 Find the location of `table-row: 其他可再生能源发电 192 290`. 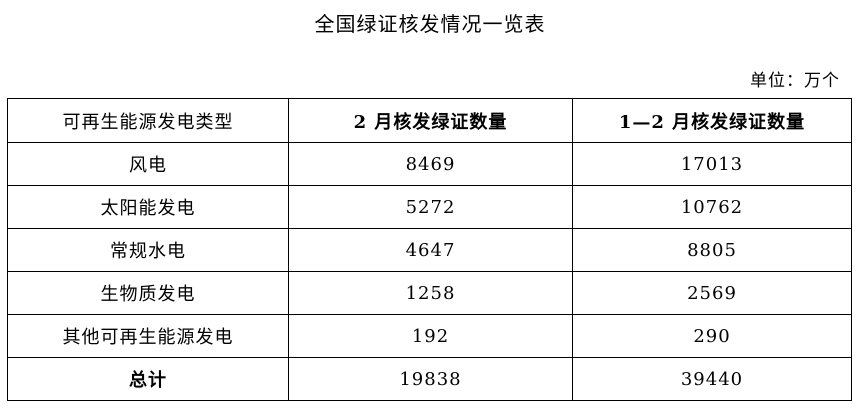

table-row: 其他可再生能源发电 192 290 is located at coordinates (429, 336).